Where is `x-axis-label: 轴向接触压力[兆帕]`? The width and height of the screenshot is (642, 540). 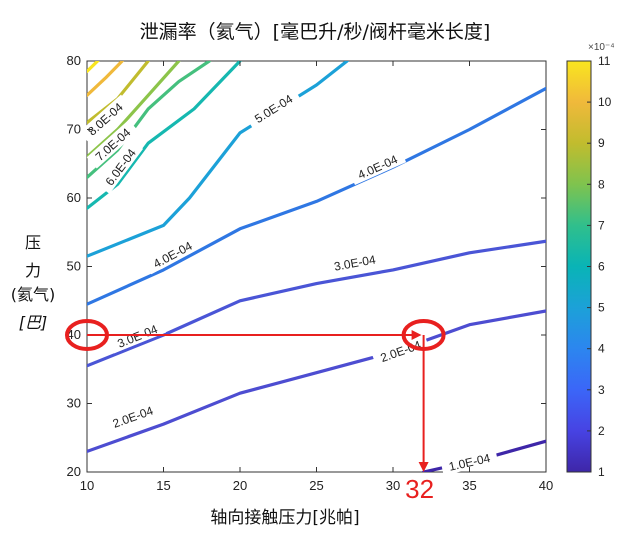 x-axis-label: 轴向接触压力[兆帕] is located at coordinates (284, 518).